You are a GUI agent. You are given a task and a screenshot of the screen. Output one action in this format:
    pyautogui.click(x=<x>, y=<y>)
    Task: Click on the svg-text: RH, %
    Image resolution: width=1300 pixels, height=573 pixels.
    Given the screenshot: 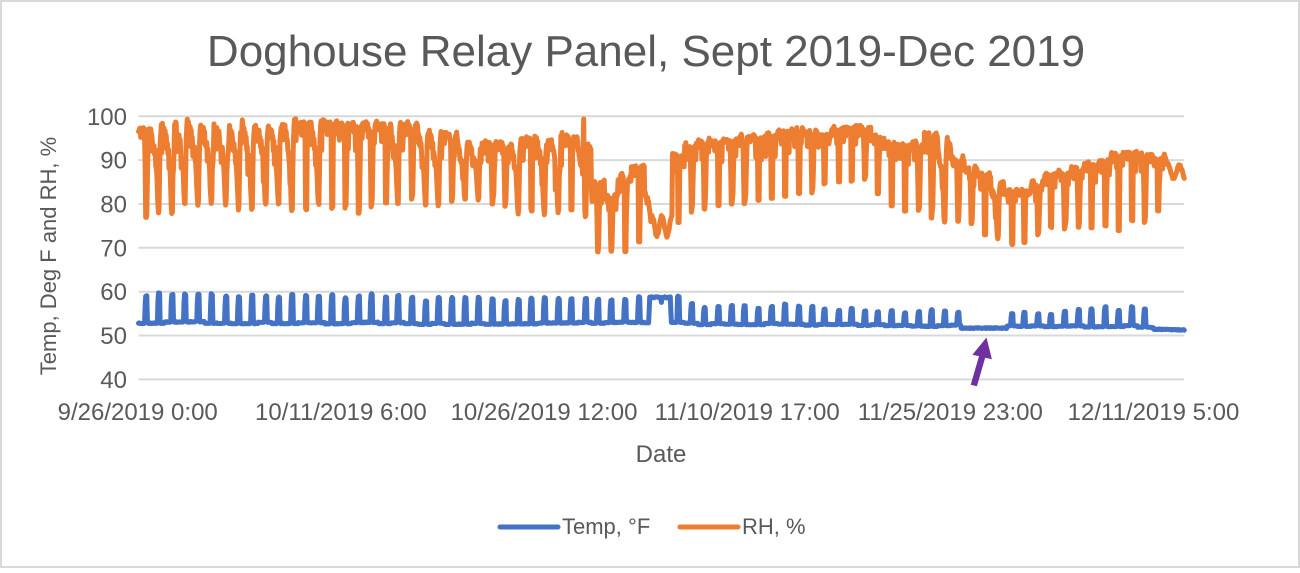 What is the action you would take?
    pyautogui.click(x=774, y=526)
    